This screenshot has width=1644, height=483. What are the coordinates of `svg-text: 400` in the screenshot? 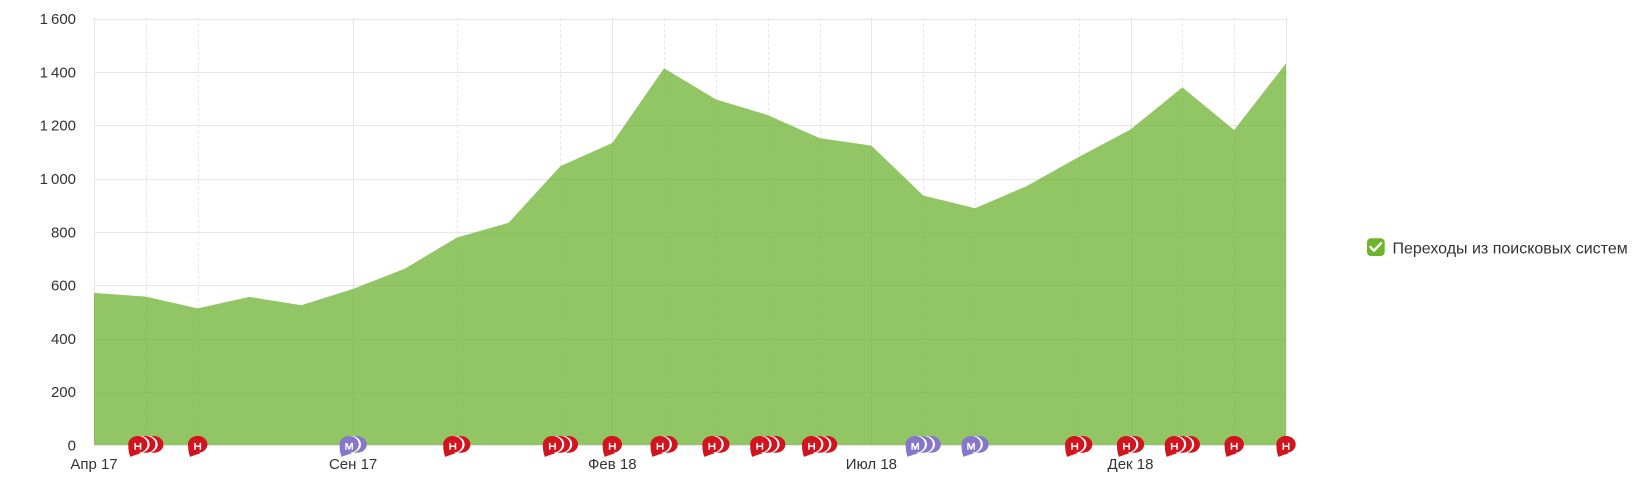 It's located at (63, 339).